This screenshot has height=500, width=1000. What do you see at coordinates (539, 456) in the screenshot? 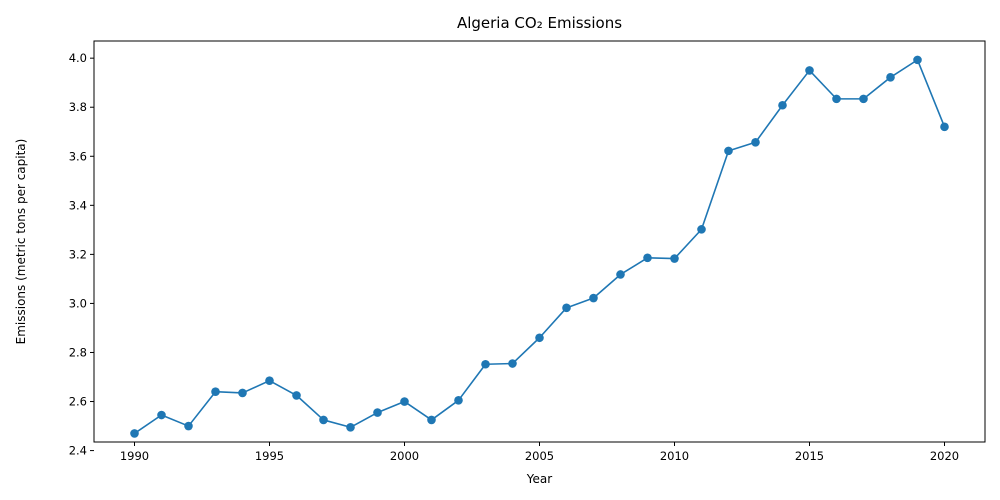
I see `x-tick-label: 2005` at bounding box center [539, 456].